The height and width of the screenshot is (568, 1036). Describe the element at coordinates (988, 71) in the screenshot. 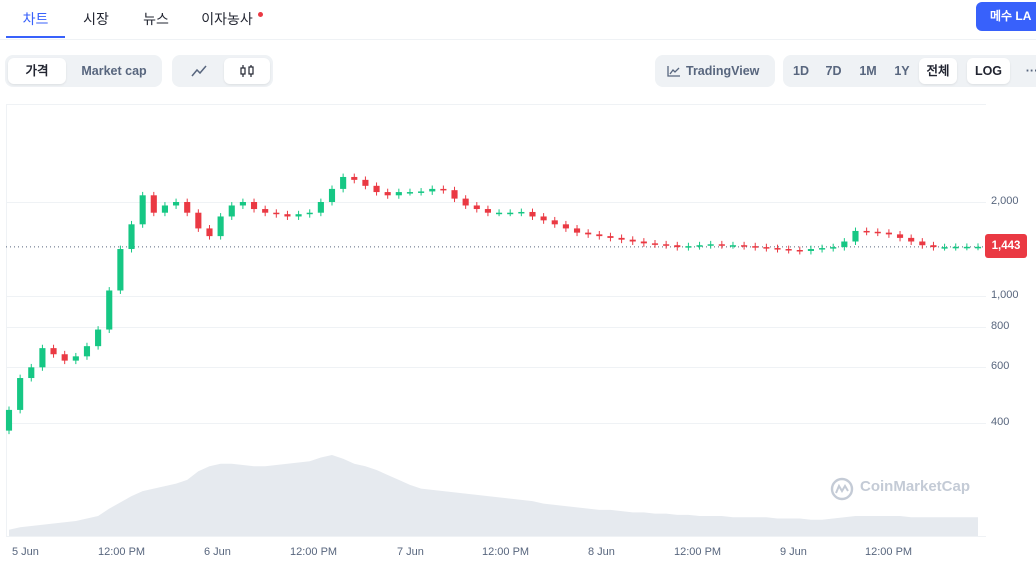

I see `log-scale-button: LOG` at that location.